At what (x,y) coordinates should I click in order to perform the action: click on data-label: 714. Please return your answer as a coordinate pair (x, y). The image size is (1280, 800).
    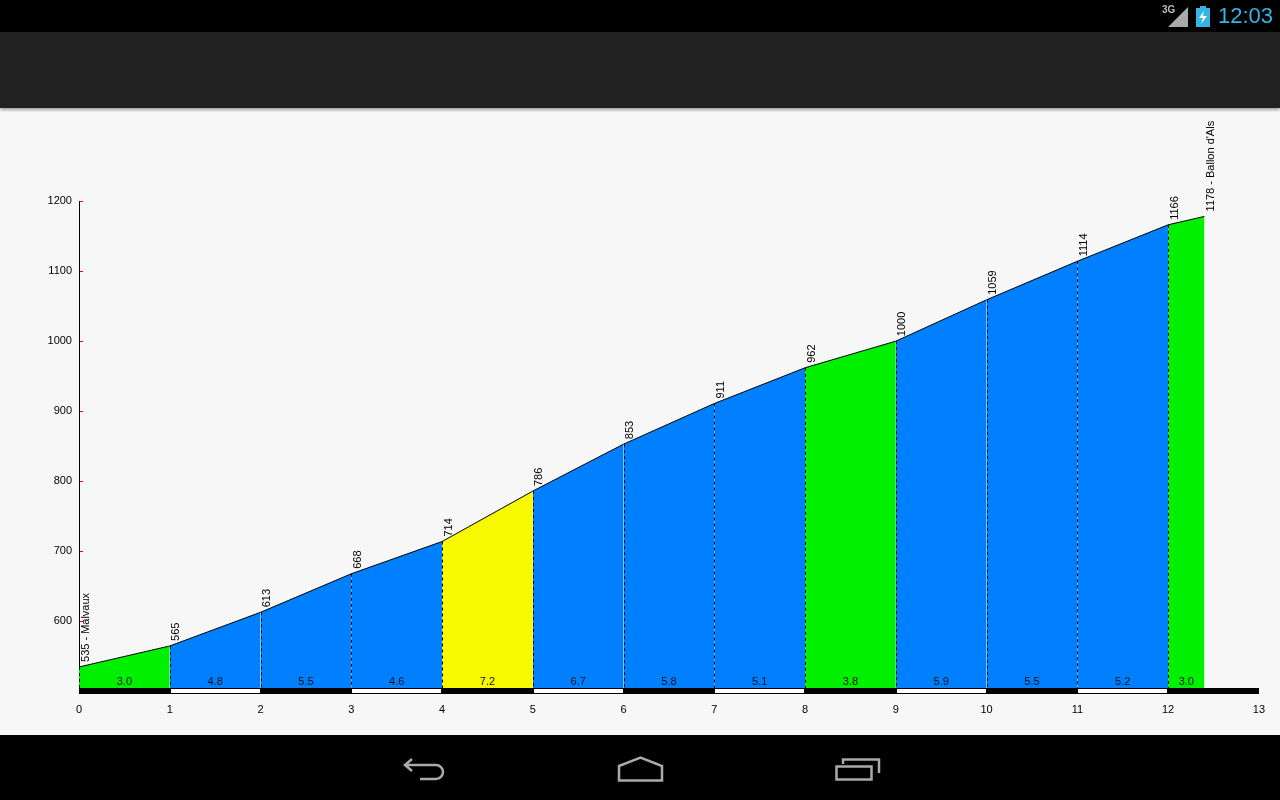
    Looking at the image, I should click on (447, 527).